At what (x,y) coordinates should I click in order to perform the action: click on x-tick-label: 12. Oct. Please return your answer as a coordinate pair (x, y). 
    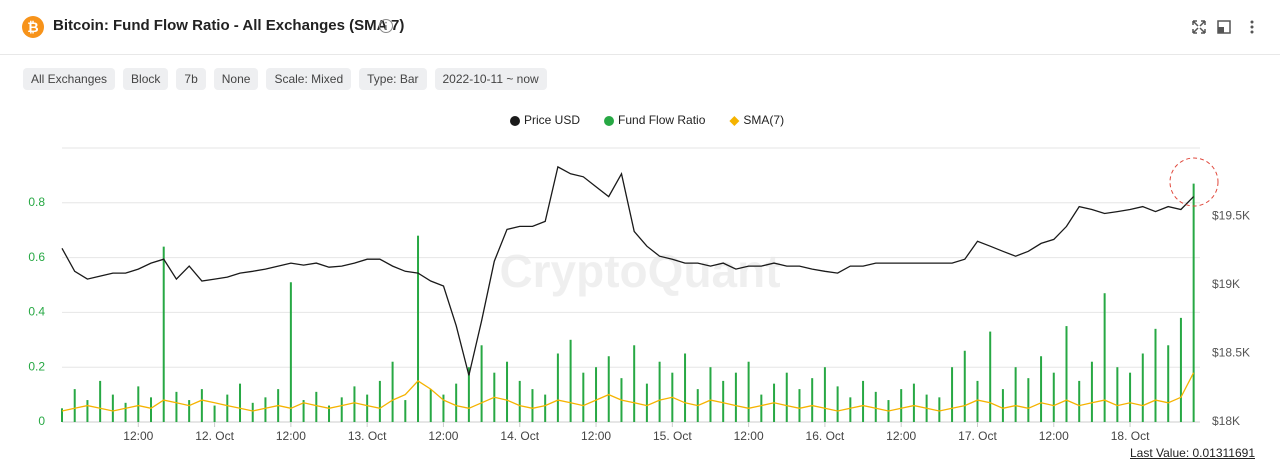
    Looking at the image, I should click on (214, 434).